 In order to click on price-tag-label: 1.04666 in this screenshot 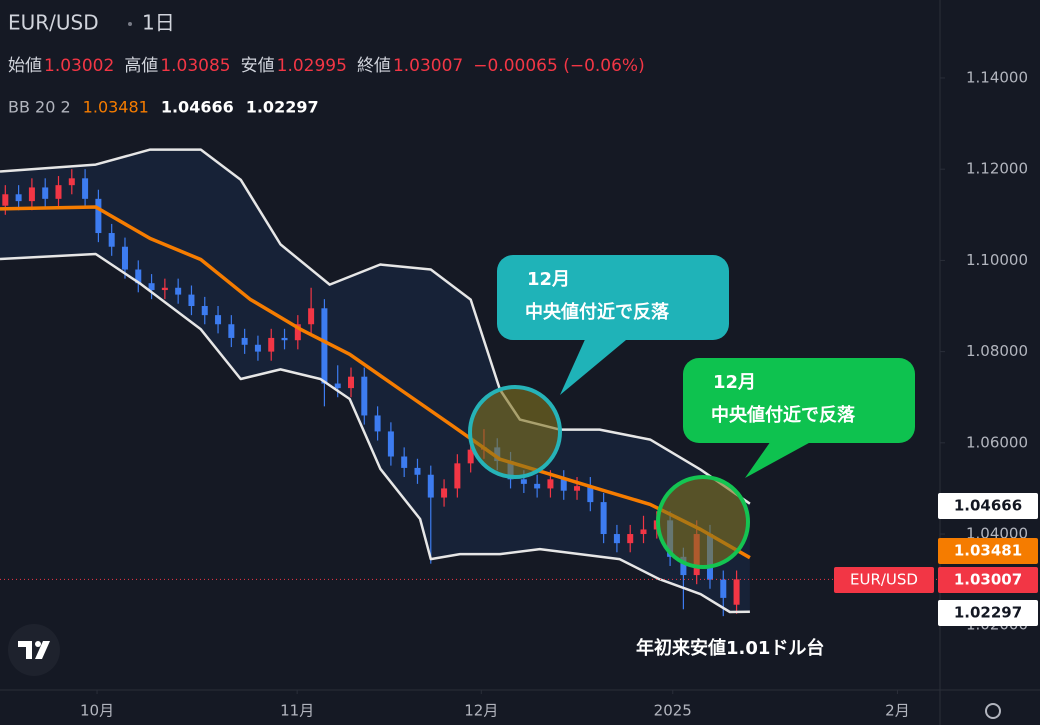, I will do `click(988, 506)`.